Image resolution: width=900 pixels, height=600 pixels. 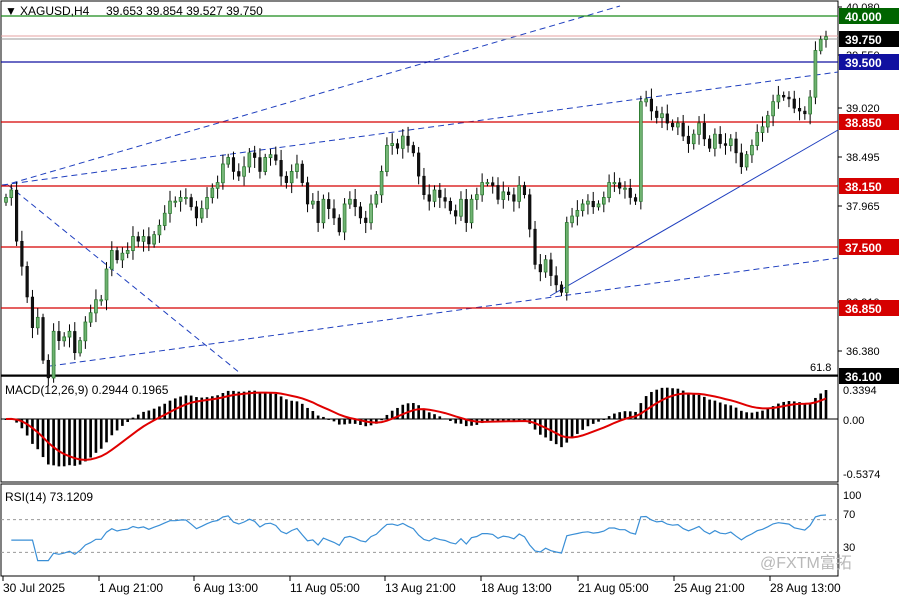 I want to click on time-axis-label: 25 Aug 21:00, so click(x=709, y=588).